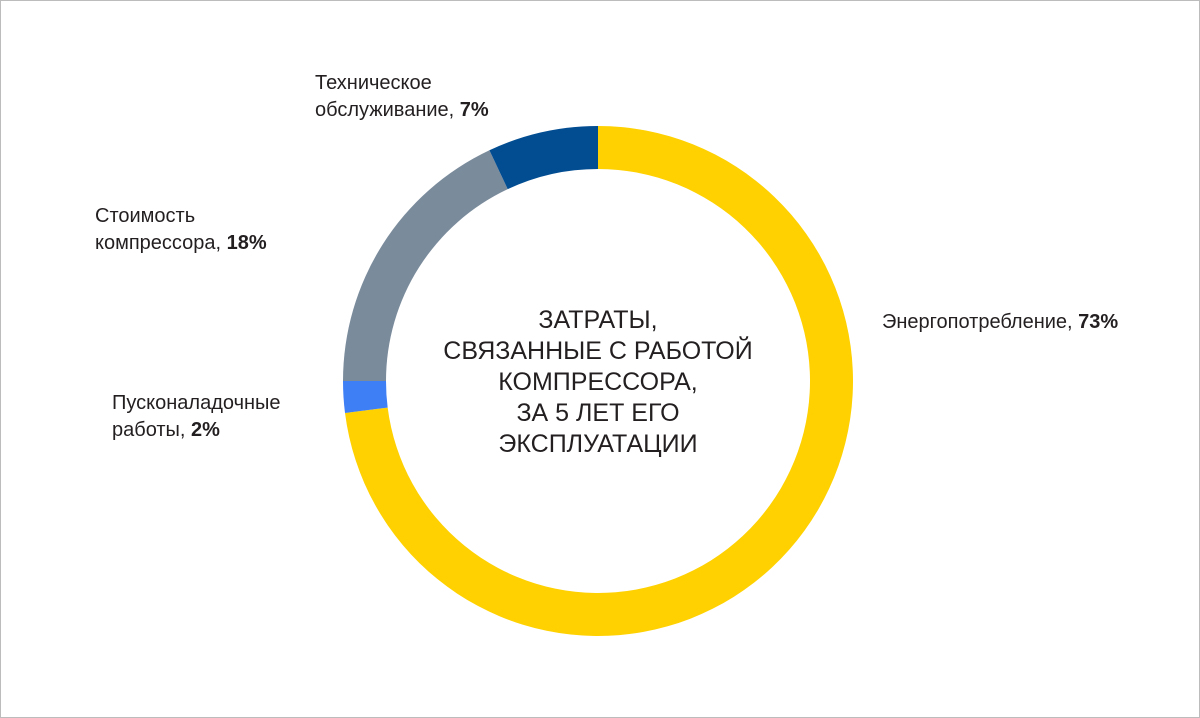  Describe the element at coordinates (205, 430) in the screenshot. I see `slice-label-value: 2%` at that location.